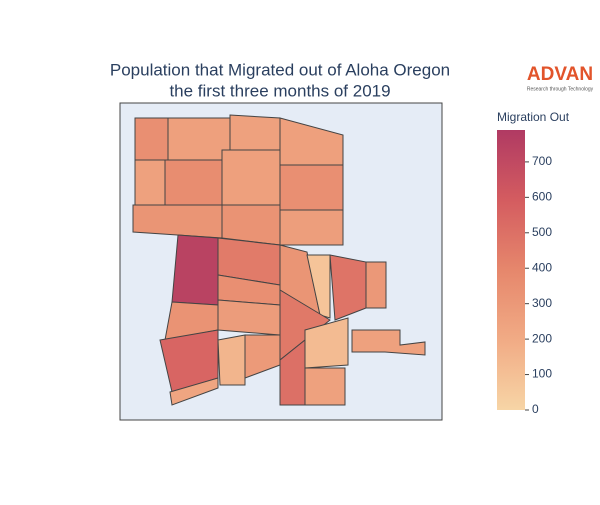 This screenshot has width=600, height=505. What do you see at coordinates (560, 89) in the screenshot?
I see `logo-tagline: Research through Technology` at bounding box center [560, 89].